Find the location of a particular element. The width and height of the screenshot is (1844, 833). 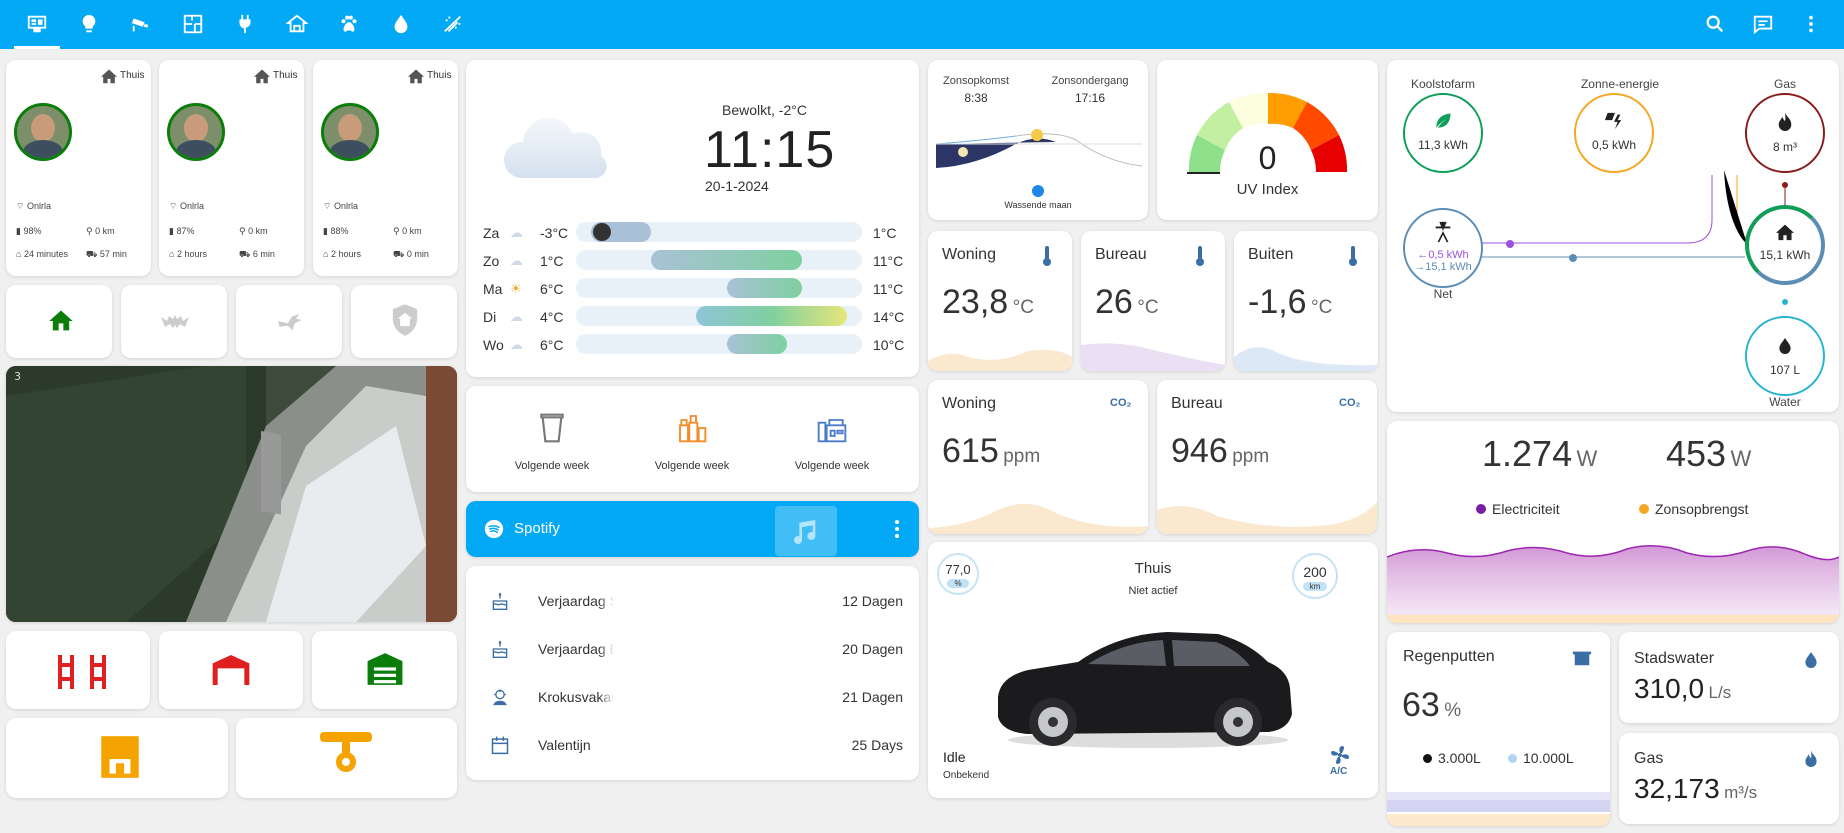

gas-flow-card: Gas 32,173 m³/s is located at coordinates (1729, 778).